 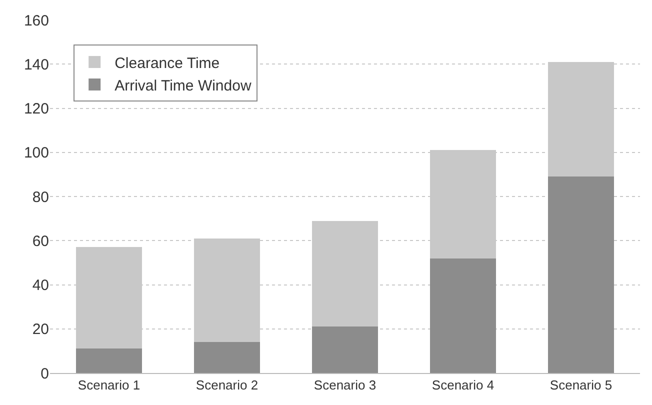 I want to click on y-tick-label: 120, so click(x=36, y=109).